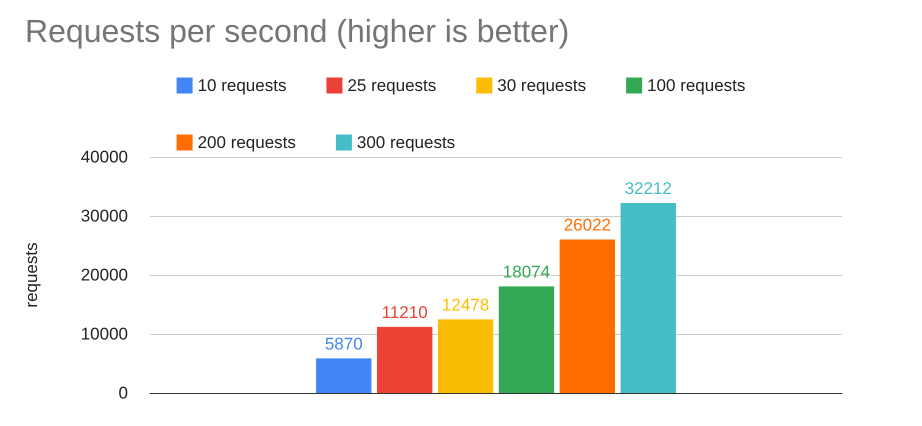  What do you see at coordinates (541, 85) in the screenshot?
I see `legend-label: 30 requests` at bounding box center [541, 85].